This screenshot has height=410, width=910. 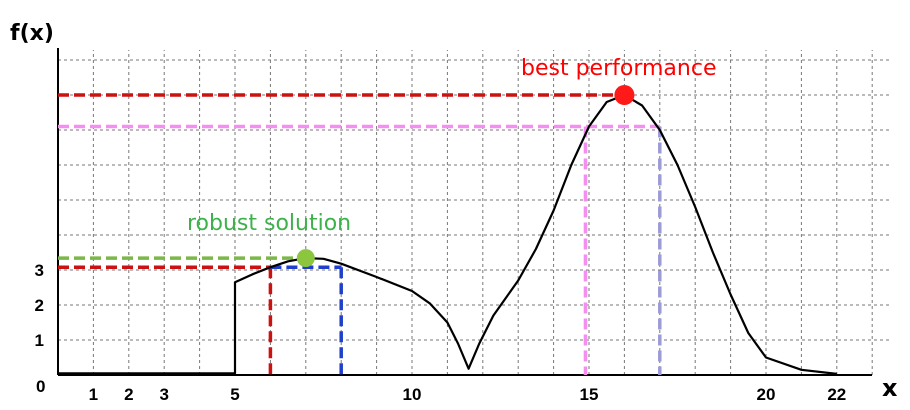 I want to click on y-tick-label: 2, so click(x=39, y=305).